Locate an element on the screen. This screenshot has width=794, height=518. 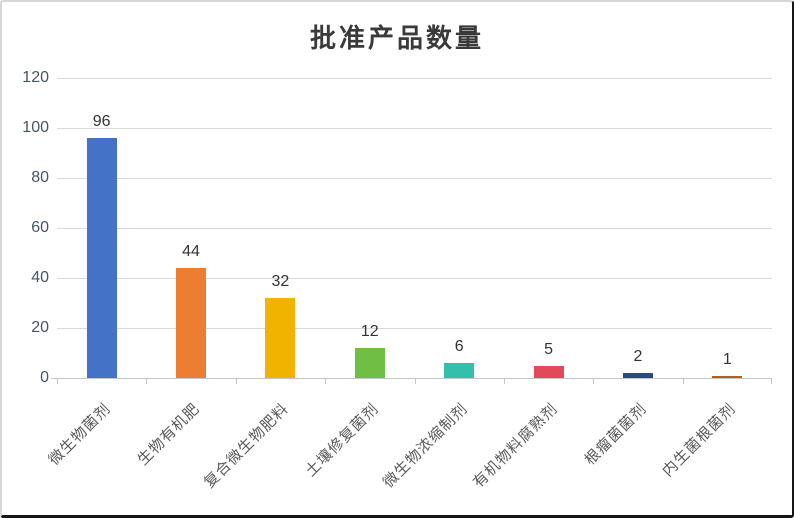
y-axis-label: 20 is located at coordinates (40, 327).